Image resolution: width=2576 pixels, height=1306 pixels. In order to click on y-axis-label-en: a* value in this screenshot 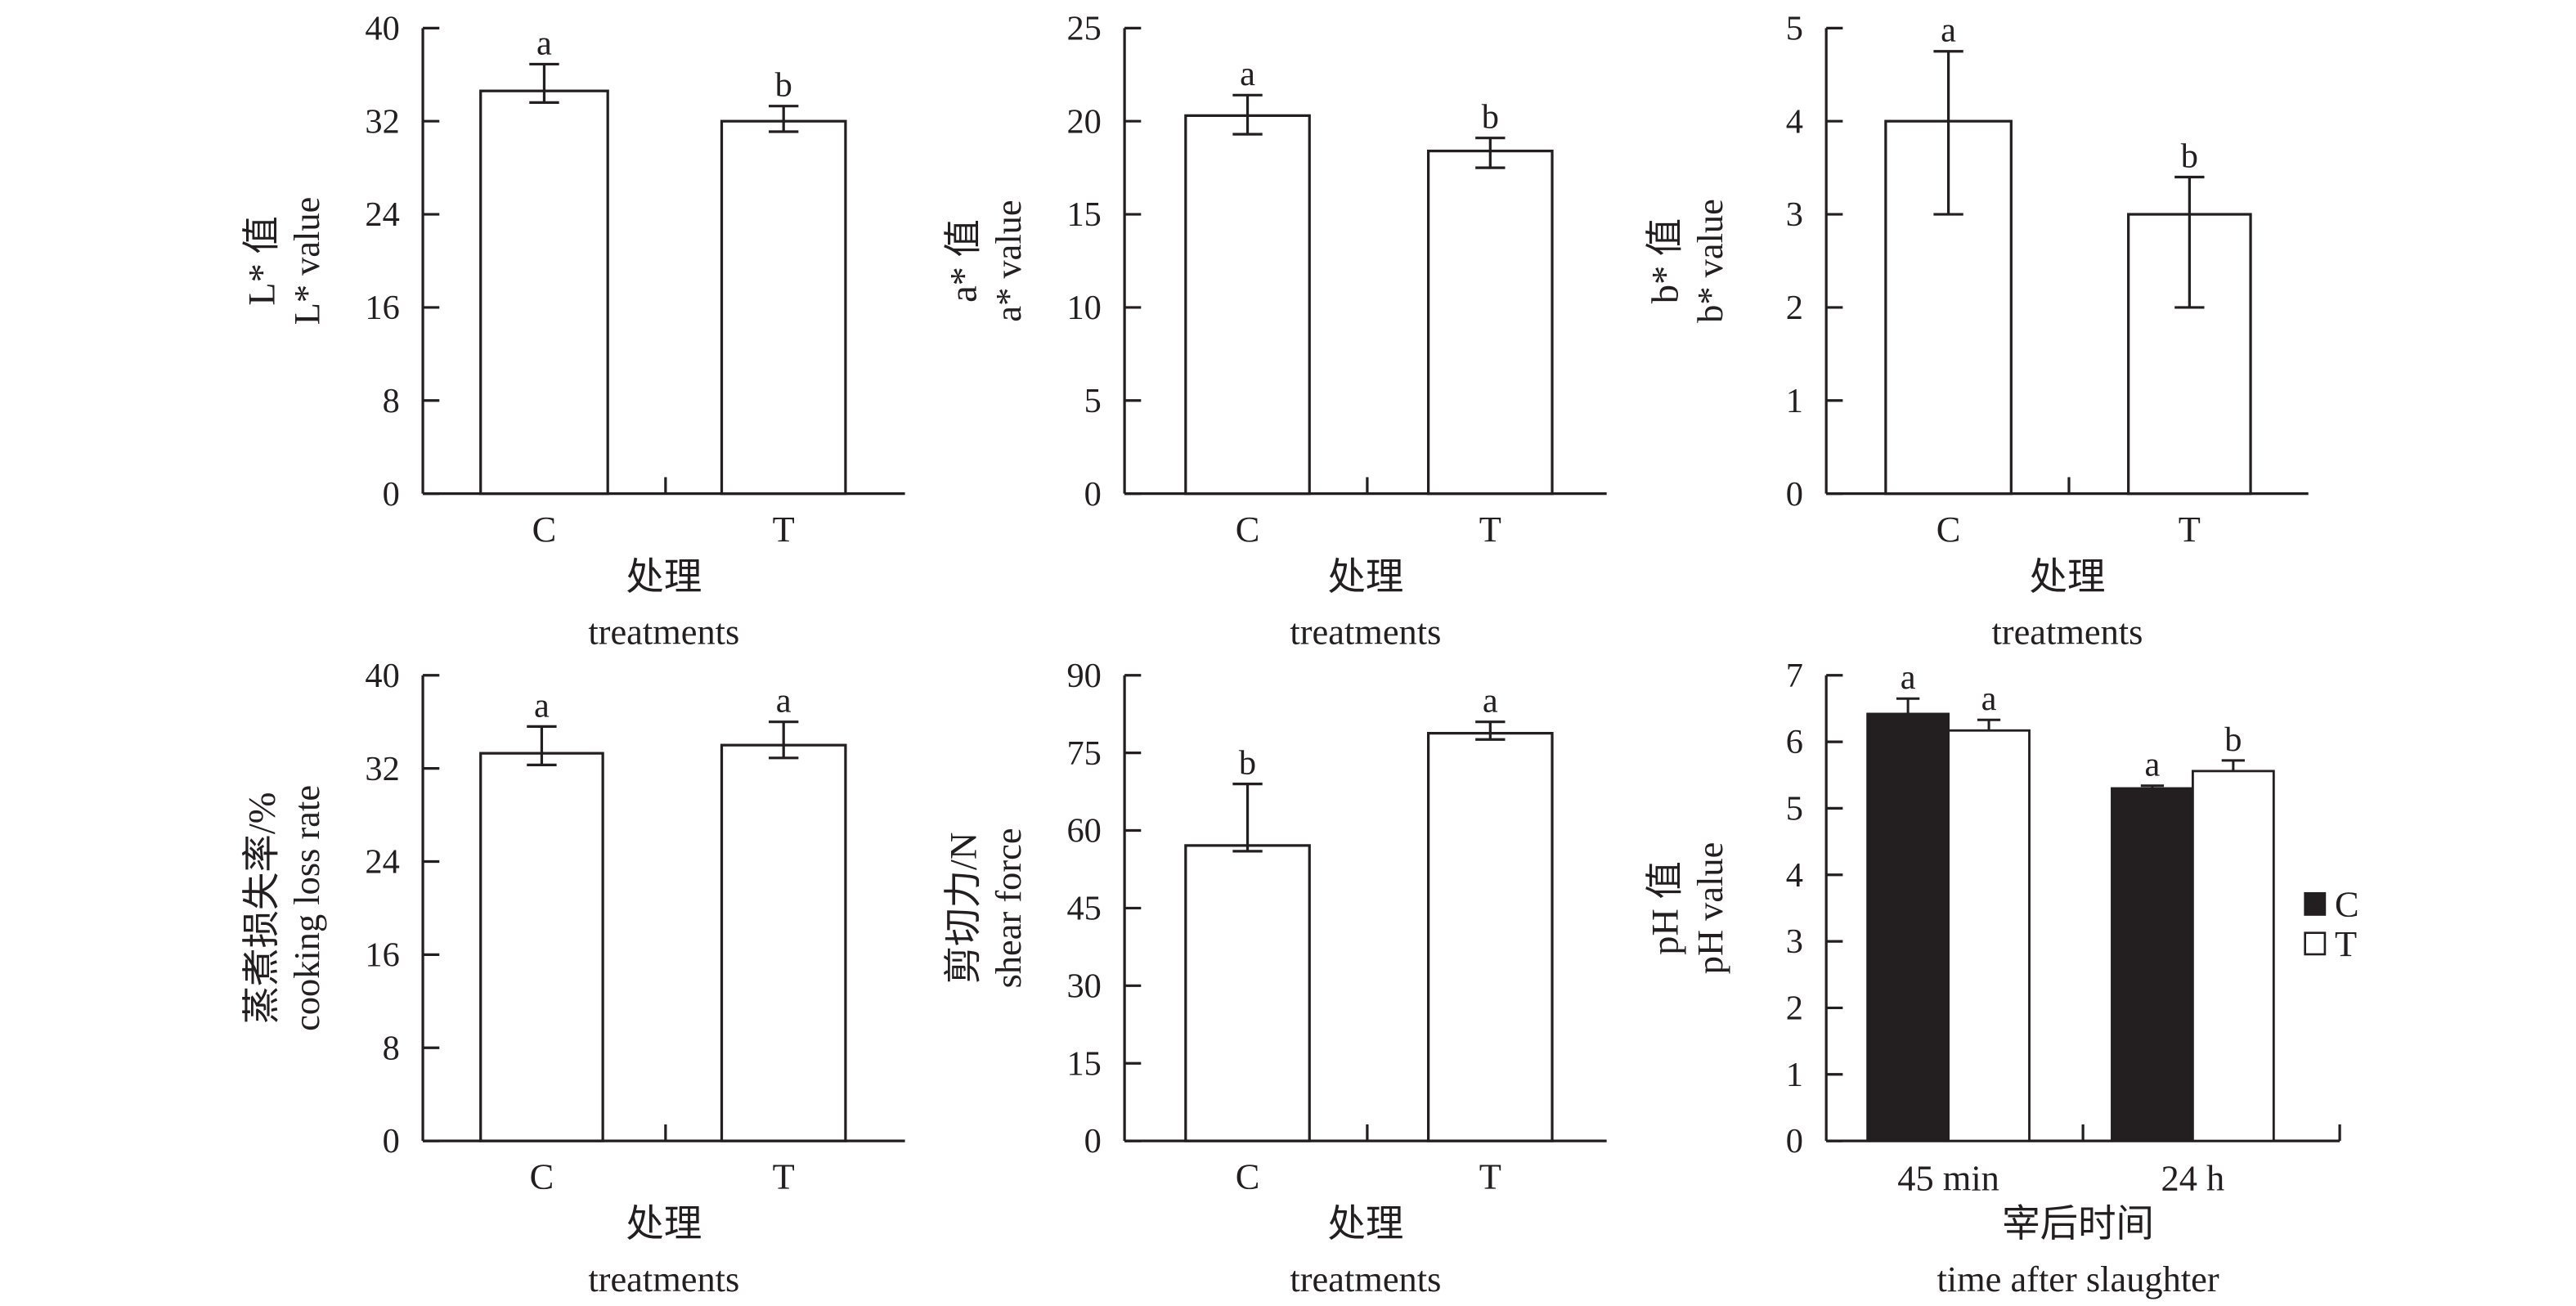, I will do `click(1009, 261)`.